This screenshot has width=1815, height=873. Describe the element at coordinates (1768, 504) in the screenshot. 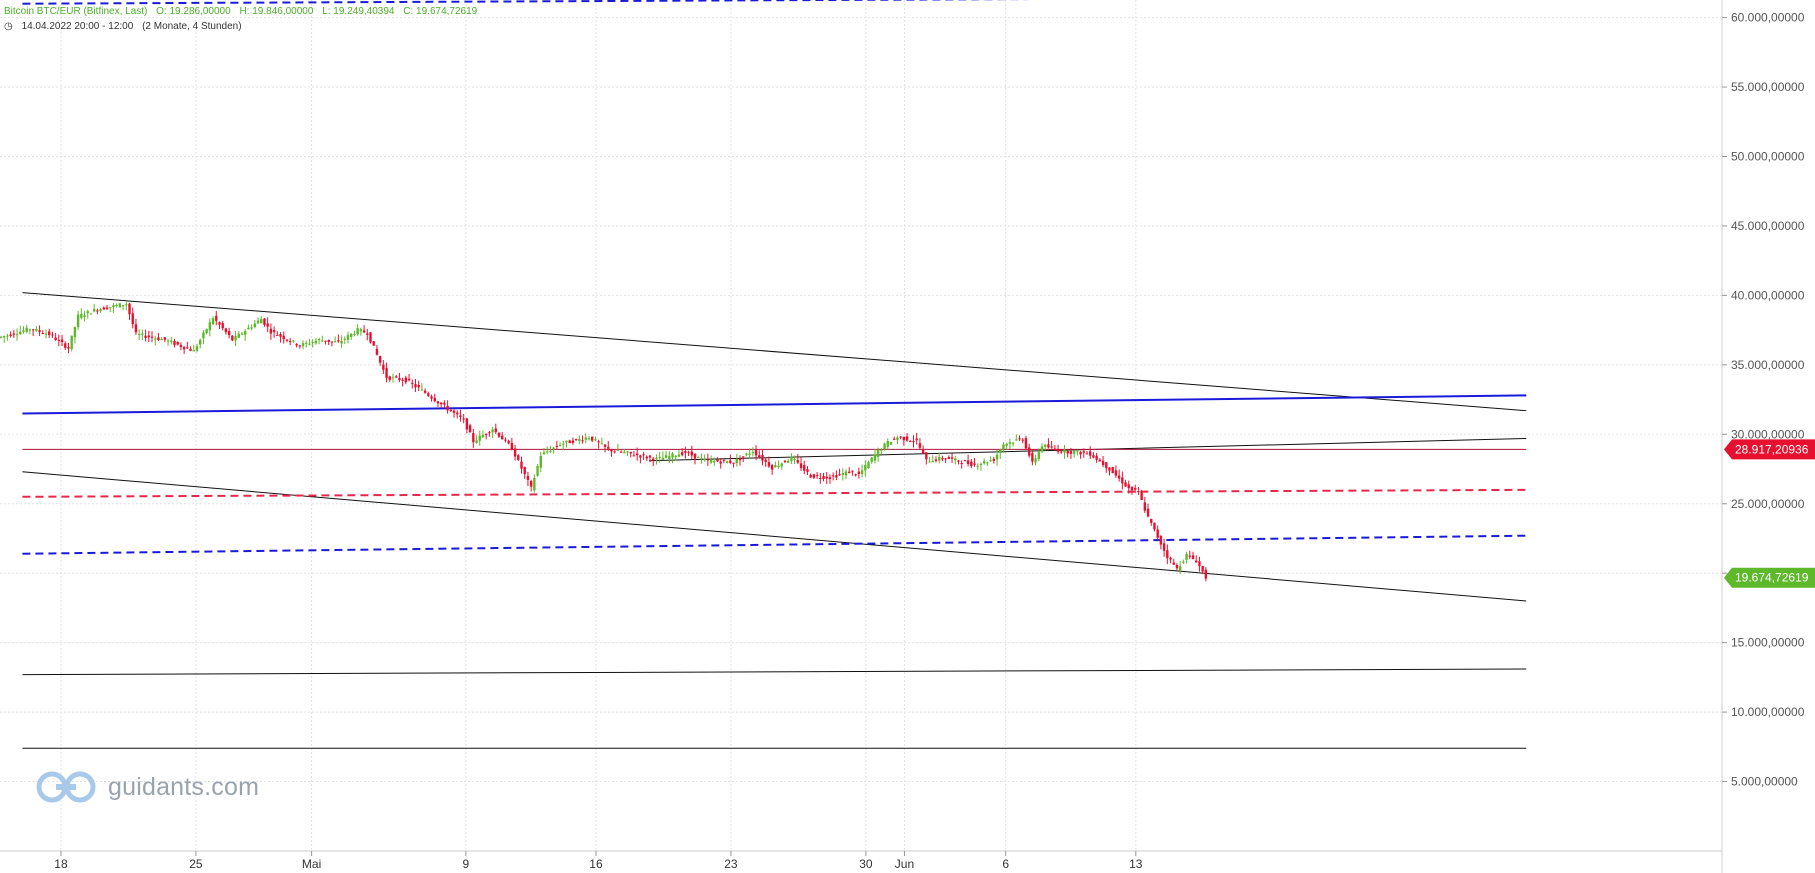

I see `y-tick-label: 25.000,00000` at that location.